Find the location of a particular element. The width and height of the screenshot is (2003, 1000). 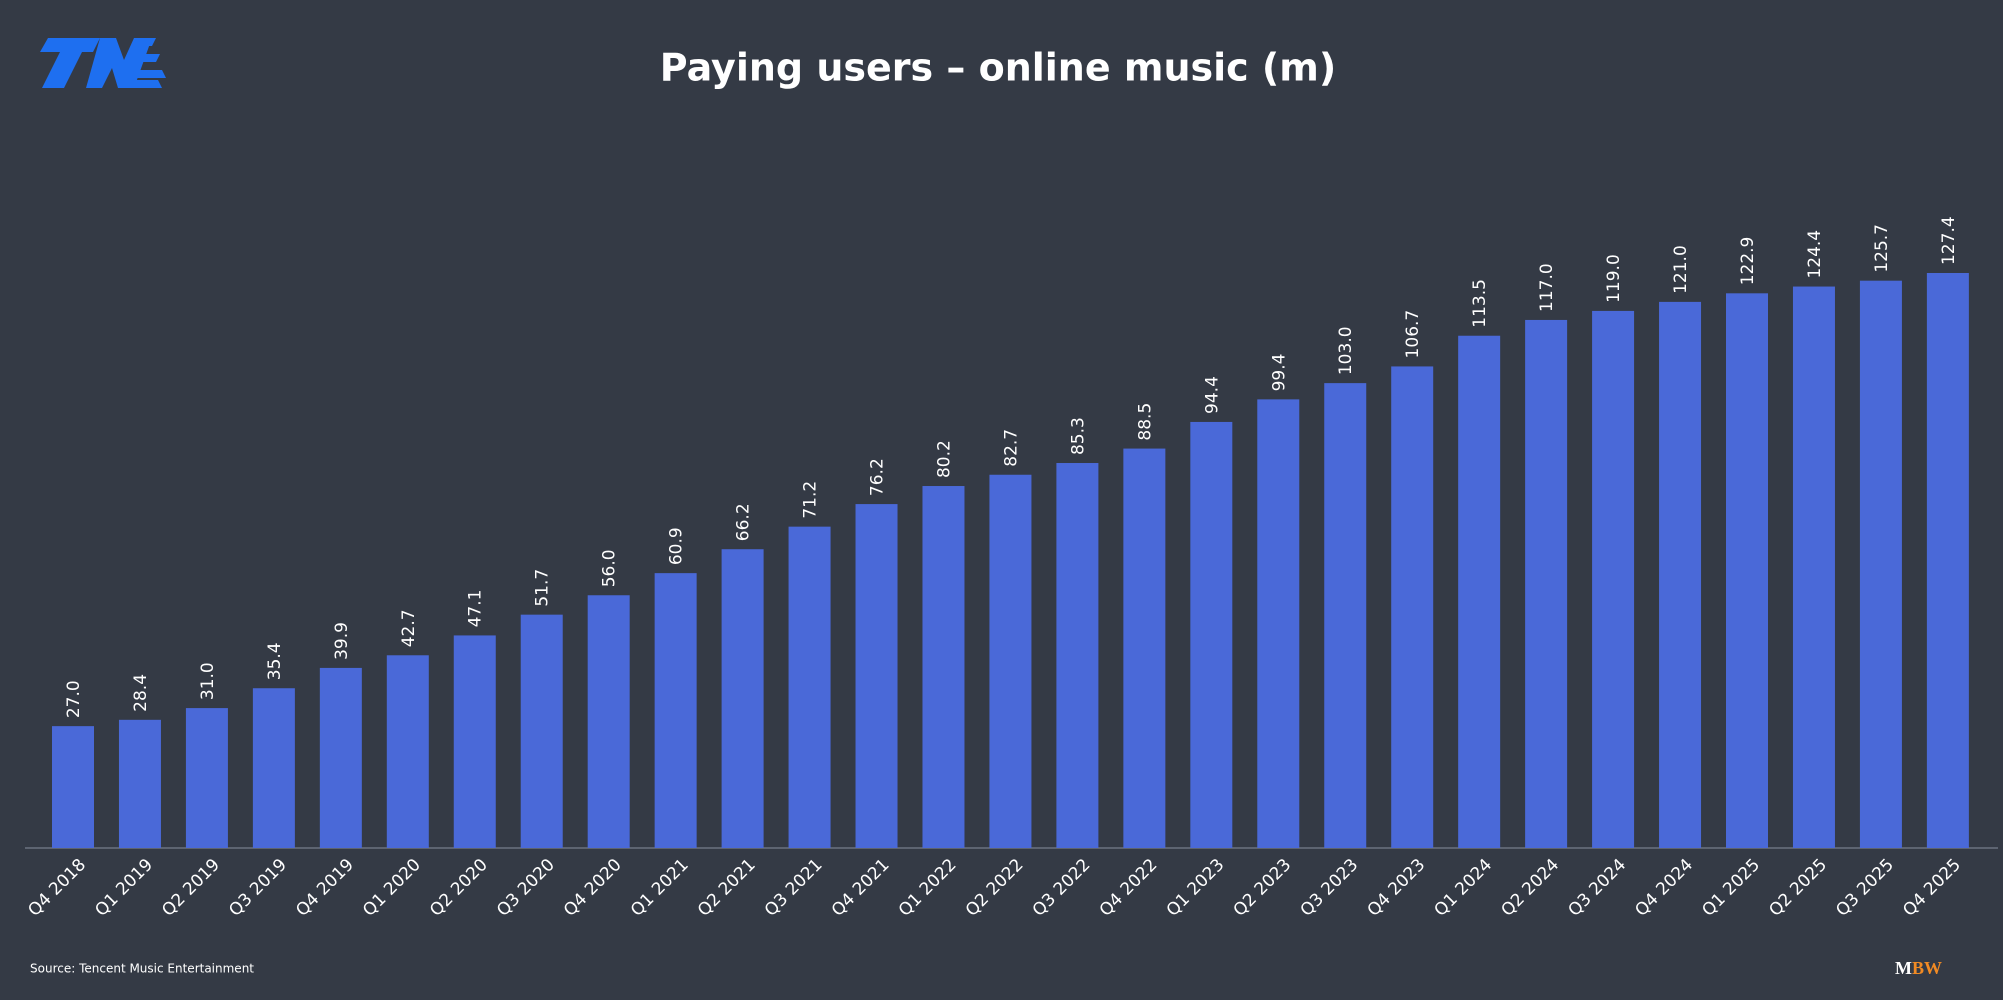

data-label: 119.0 is located at coordinates (1614, 278).